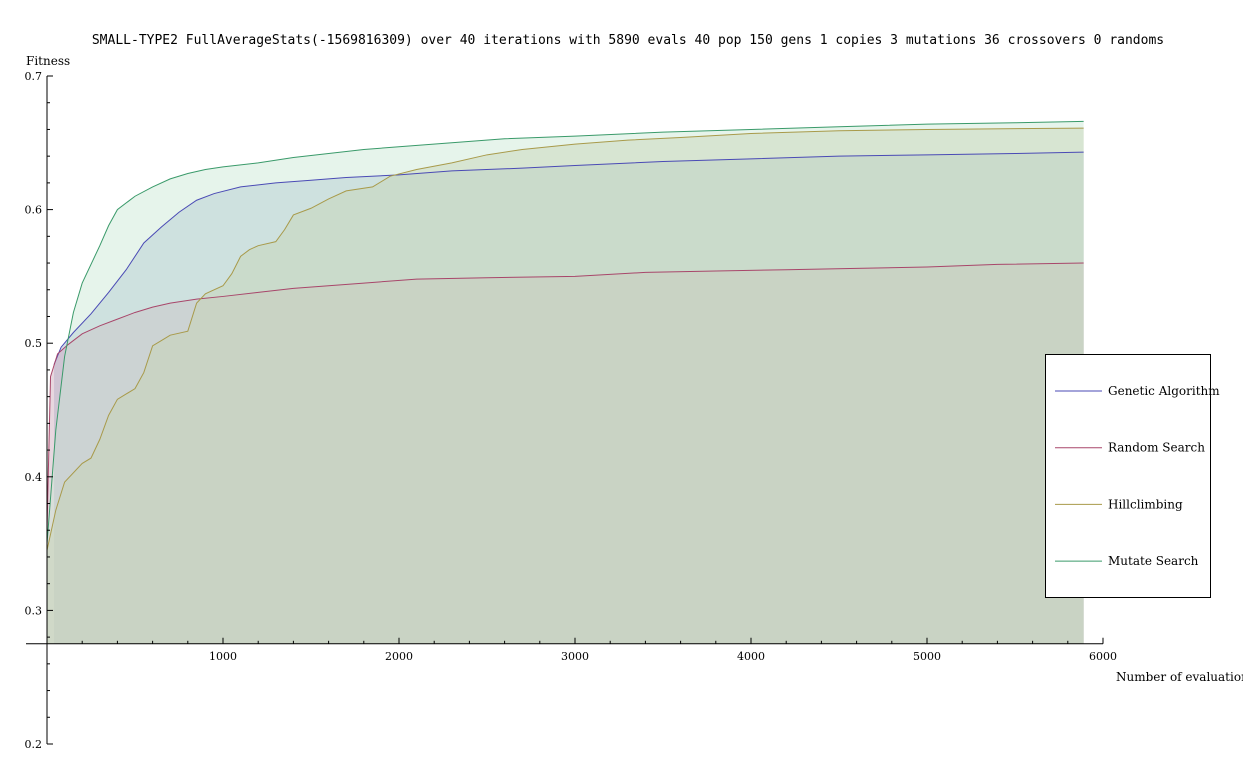 The width and height of the screenshot is (1243, 778). I want to click on x-ticks: 1000 2000 3000 4000 5000 6000, so click(599, 650).